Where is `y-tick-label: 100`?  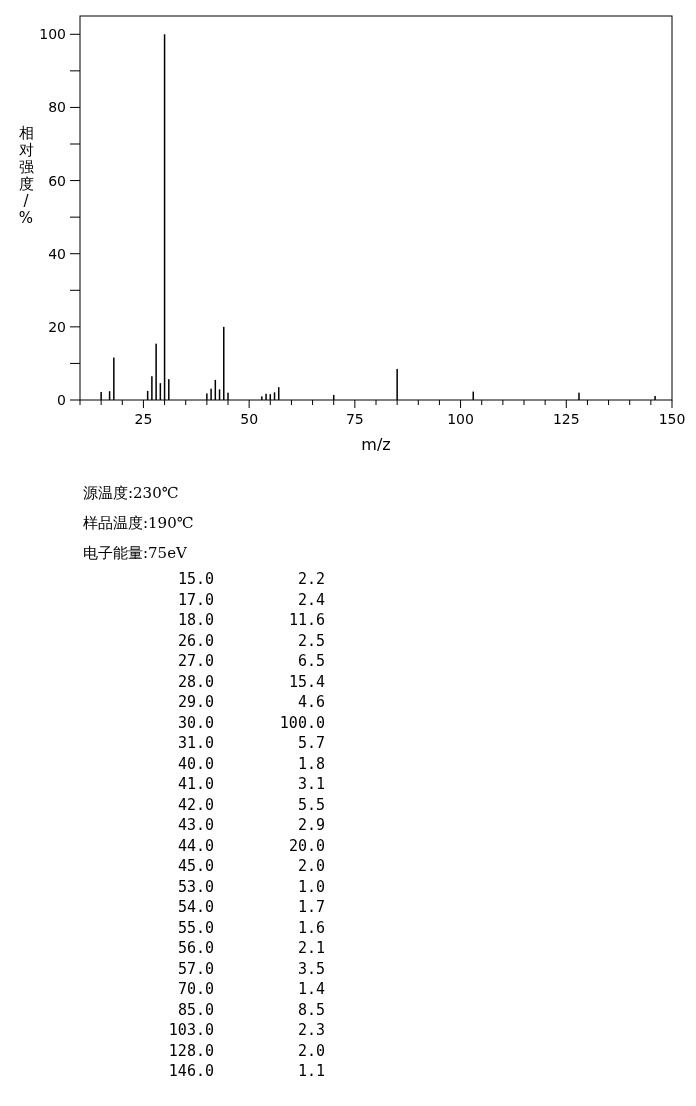
y-tick-label: 100 is located at coordinates (52, 34).